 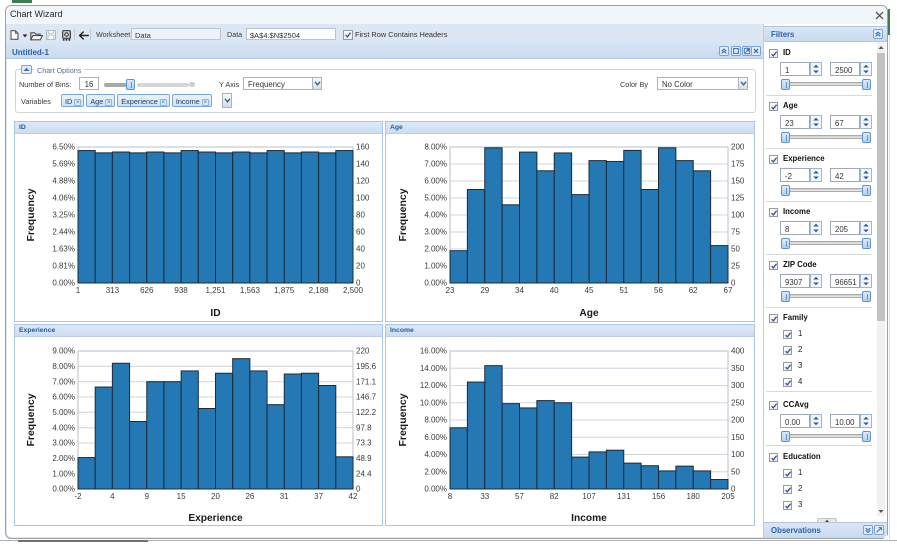 What do you see at coordinates (433, 402) in the screenshot?
I see `svg-text: 10.00%` at bounding box center [433, 402].